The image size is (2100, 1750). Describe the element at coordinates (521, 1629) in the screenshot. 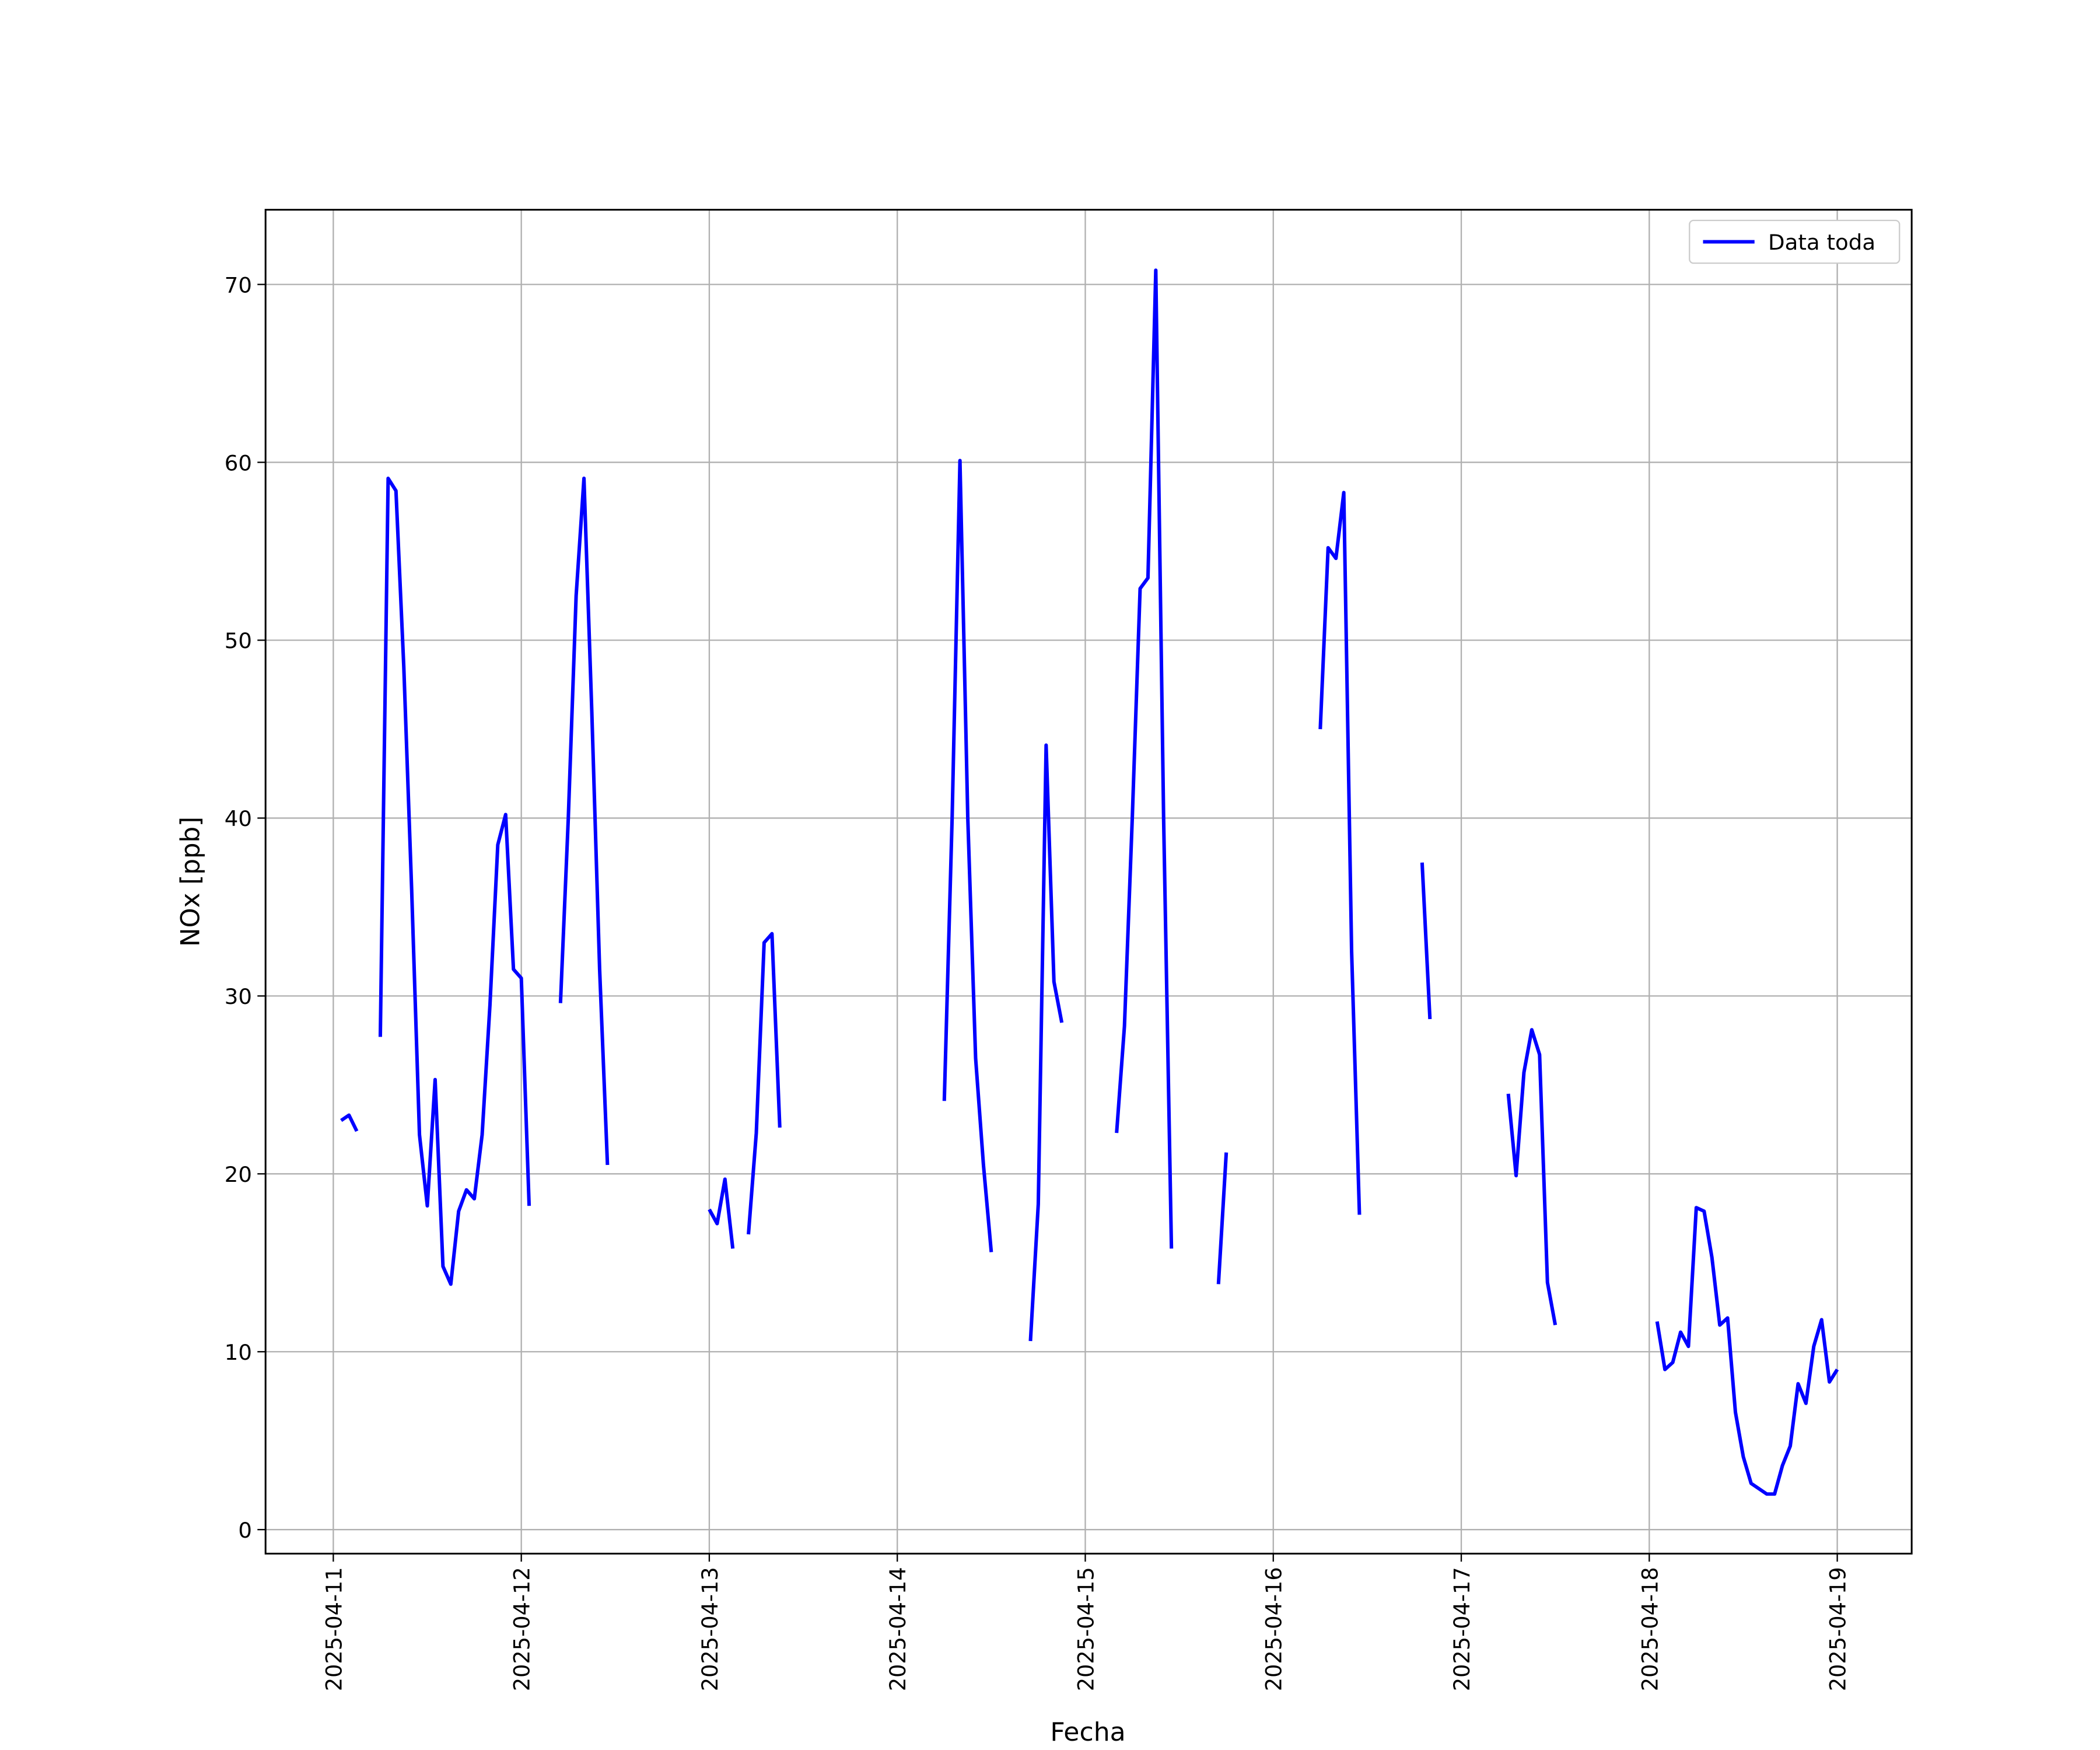

I see `x-tick-label: 2025-04-12` at that location.